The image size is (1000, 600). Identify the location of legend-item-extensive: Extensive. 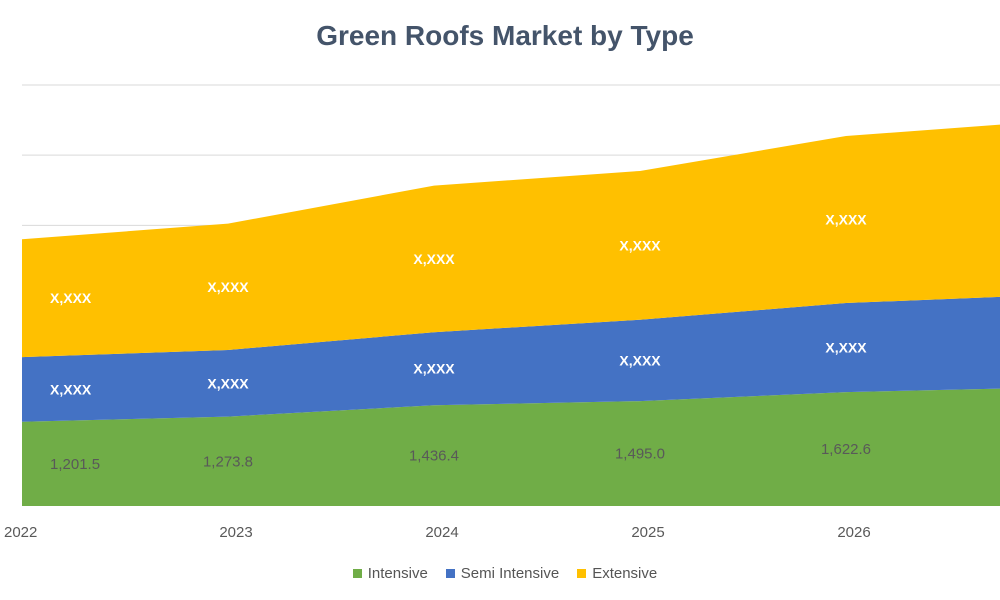
(617, 573).